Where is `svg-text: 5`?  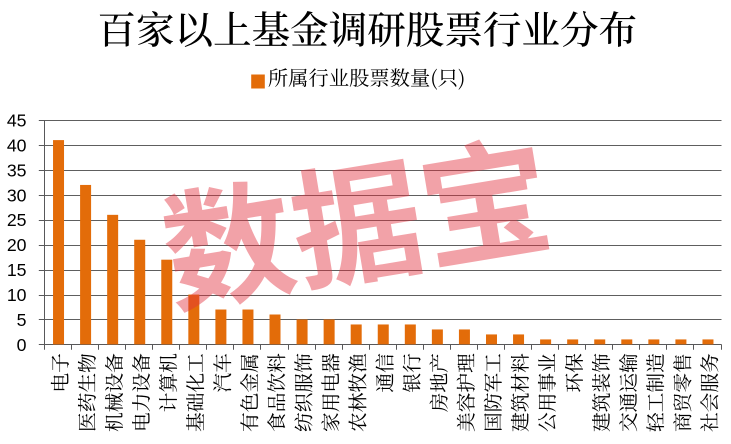
svg-text: 5 is located at coordinates (22, 320).